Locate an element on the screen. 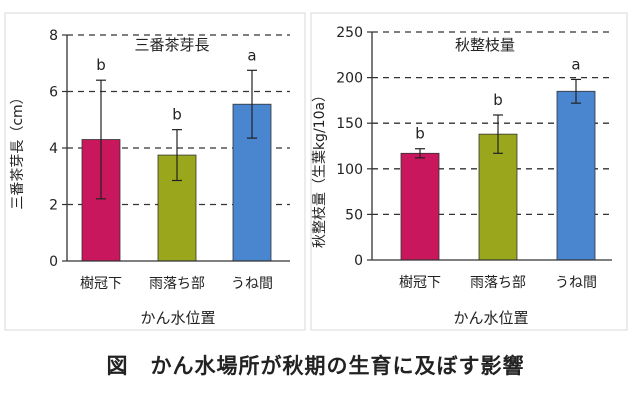  y-tick-label: 100 is located at coordinates (349, 170).